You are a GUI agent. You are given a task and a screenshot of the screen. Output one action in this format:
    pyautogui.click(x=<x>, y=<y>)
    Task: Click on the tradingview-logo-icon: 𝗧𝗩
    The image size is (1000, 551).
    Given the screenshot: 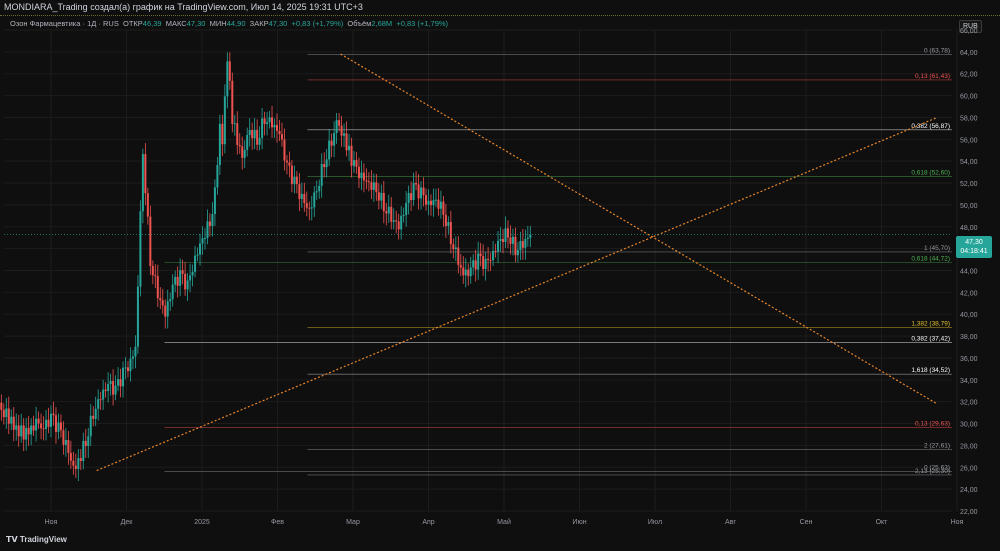 What is the action you would take?
    pyautogui.click(x=12, y=539)
    